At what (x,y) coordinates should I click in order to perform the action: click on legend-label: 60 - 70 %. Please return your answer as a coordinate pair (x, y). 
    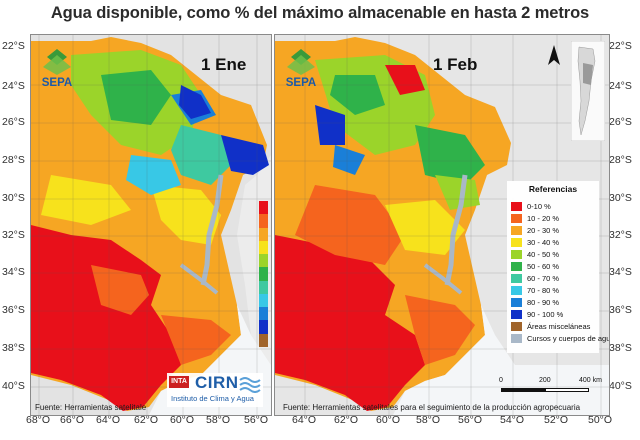
    Looking at the image, I should click on (543, 278).